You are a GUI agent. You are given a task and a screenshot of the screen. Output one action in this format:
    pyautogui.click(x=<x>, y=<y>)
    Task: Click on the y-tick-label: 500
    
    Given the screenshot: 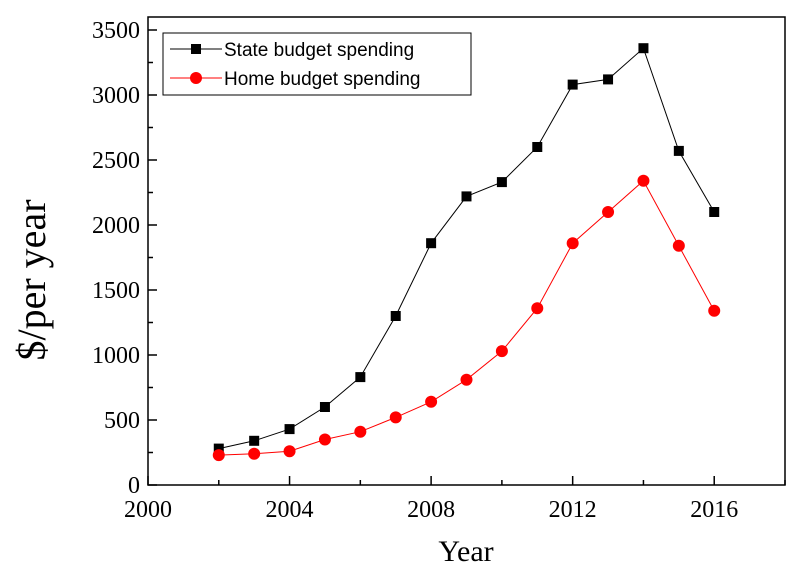 What is the action you would take?
    pyautogui.click(x=122, y=421)
    